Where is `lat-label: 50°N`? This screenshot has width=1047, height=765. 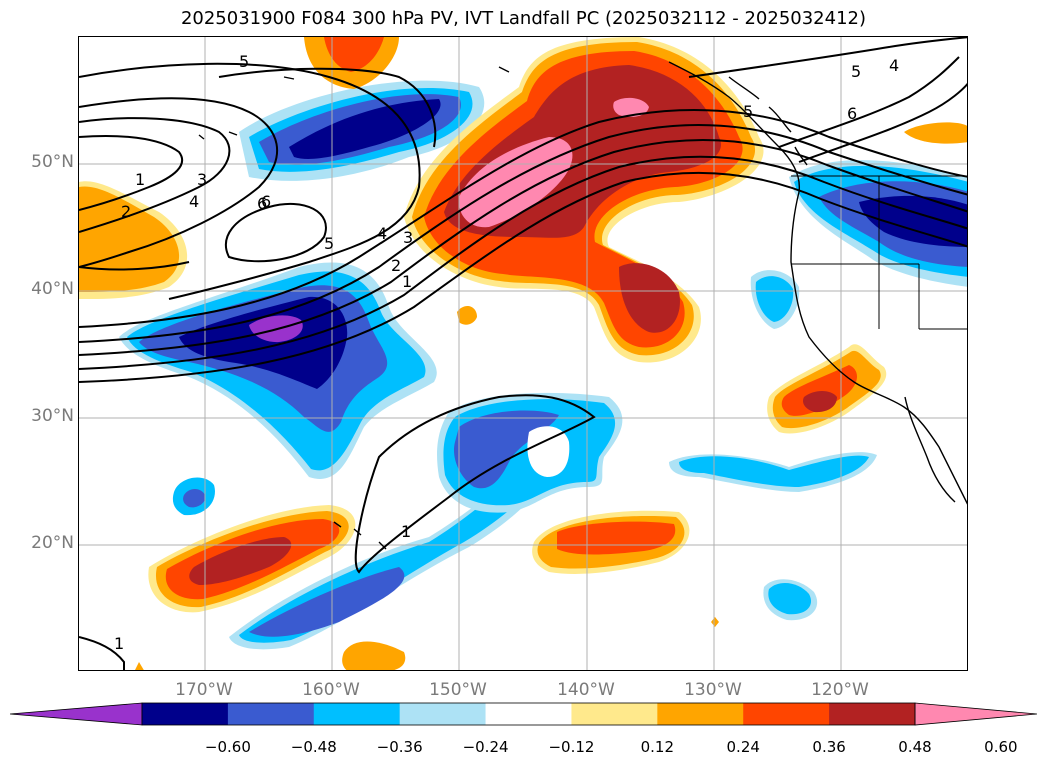 lat-label: 50°N is located at coordinates (52, 162).